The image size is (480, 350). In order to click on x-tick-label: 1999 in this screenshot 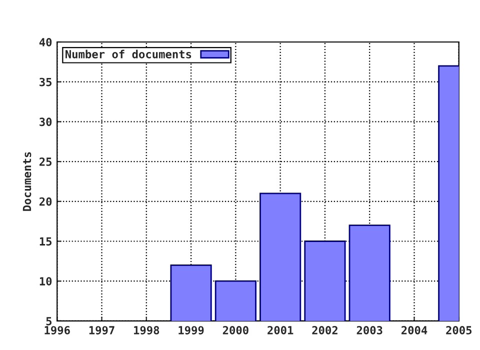, I will do `click(191, 330)`.